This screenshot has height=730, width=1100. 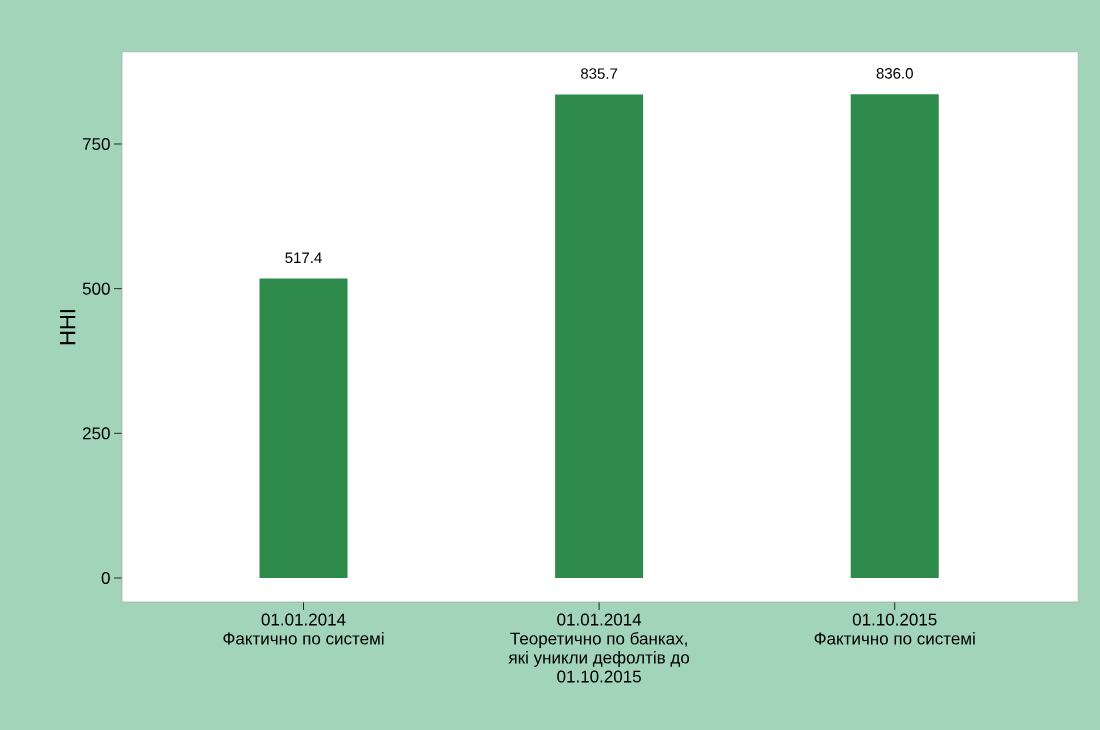 What do you see at coordinates (96, 288) in the screenshot?
I see `y-tick-label: 500` at bounding box center [96, 288].